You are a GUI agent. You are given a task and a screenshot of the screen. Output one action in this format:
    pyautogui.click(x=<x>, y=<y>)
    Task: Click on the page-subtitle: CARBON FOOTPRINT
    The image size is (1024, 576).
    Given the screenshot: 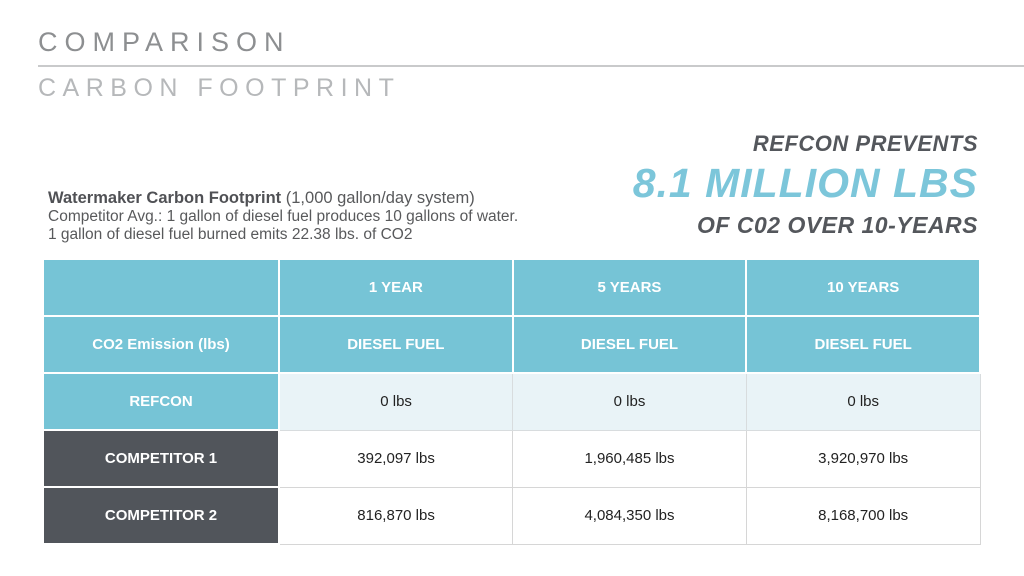 What is the action you would take?
    pyautogui.click(x=219, y=88)
    